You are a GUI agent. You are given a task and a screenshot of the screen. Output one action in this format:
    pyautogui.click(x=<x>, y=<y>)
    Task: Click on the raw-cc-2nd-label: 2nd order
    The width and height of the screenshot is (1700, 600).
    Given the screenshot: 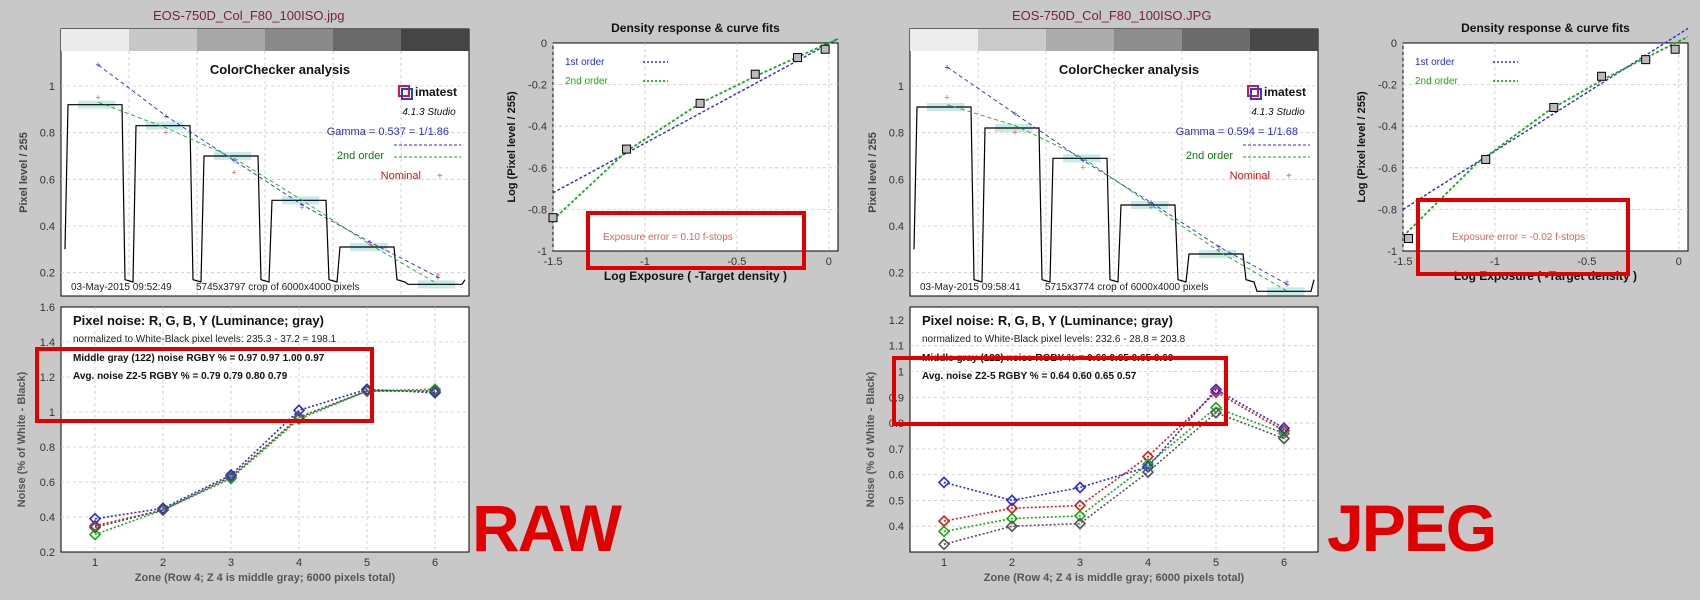 What is the action you would take?
    pyautogui.click(x=360, y=156)
    